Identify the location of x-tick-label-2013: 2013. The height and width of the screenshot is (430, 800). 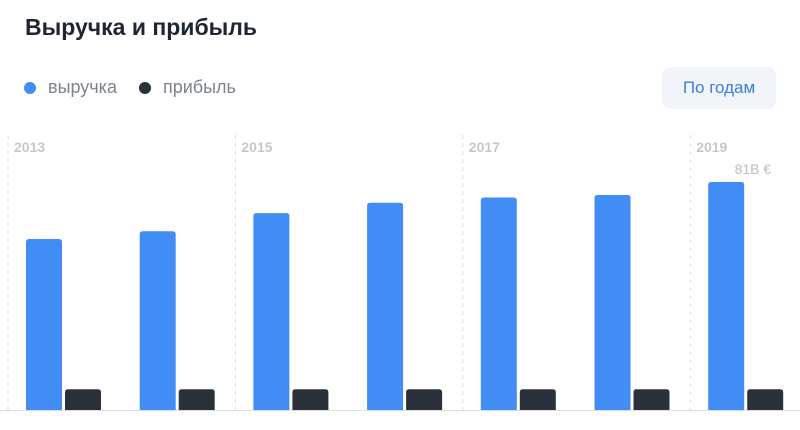
(29, 147).